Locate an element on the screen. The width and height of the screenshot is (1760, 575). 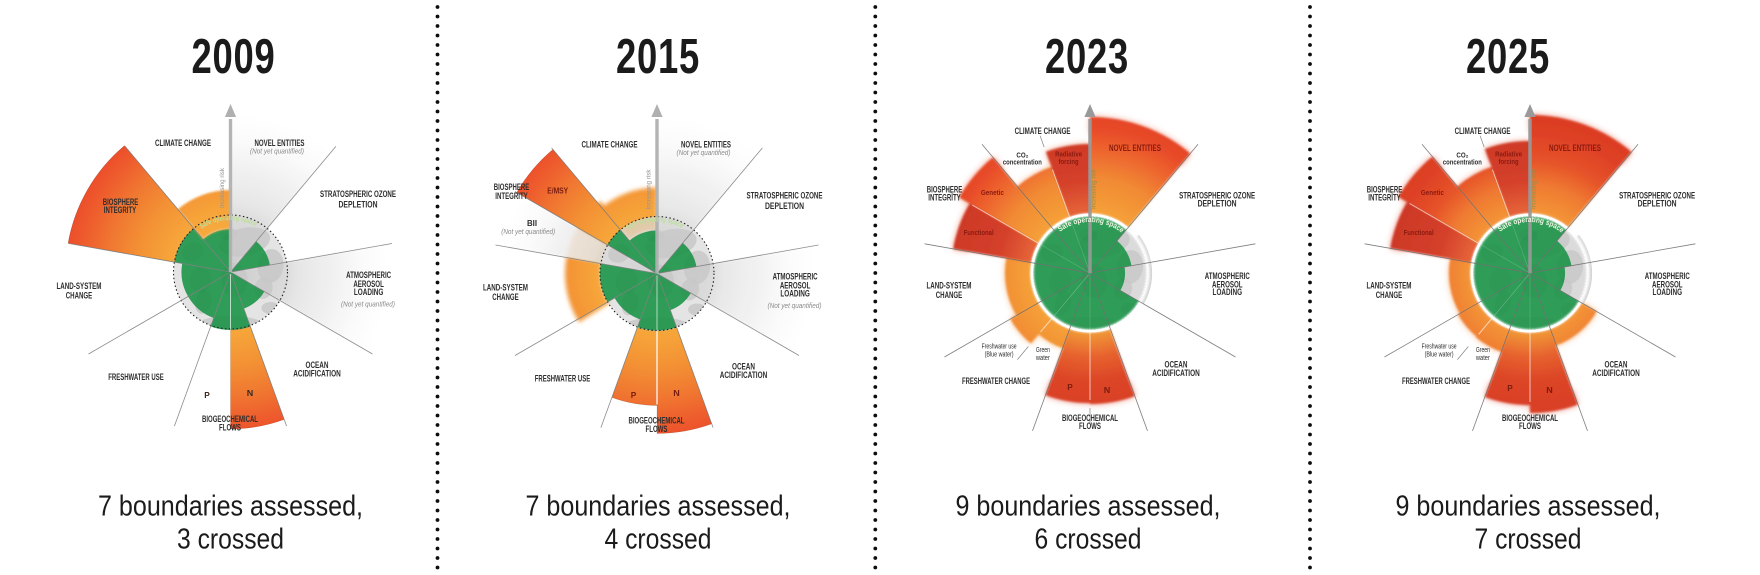
svg-text: 4 crossed is located at coordinates (658, 540).